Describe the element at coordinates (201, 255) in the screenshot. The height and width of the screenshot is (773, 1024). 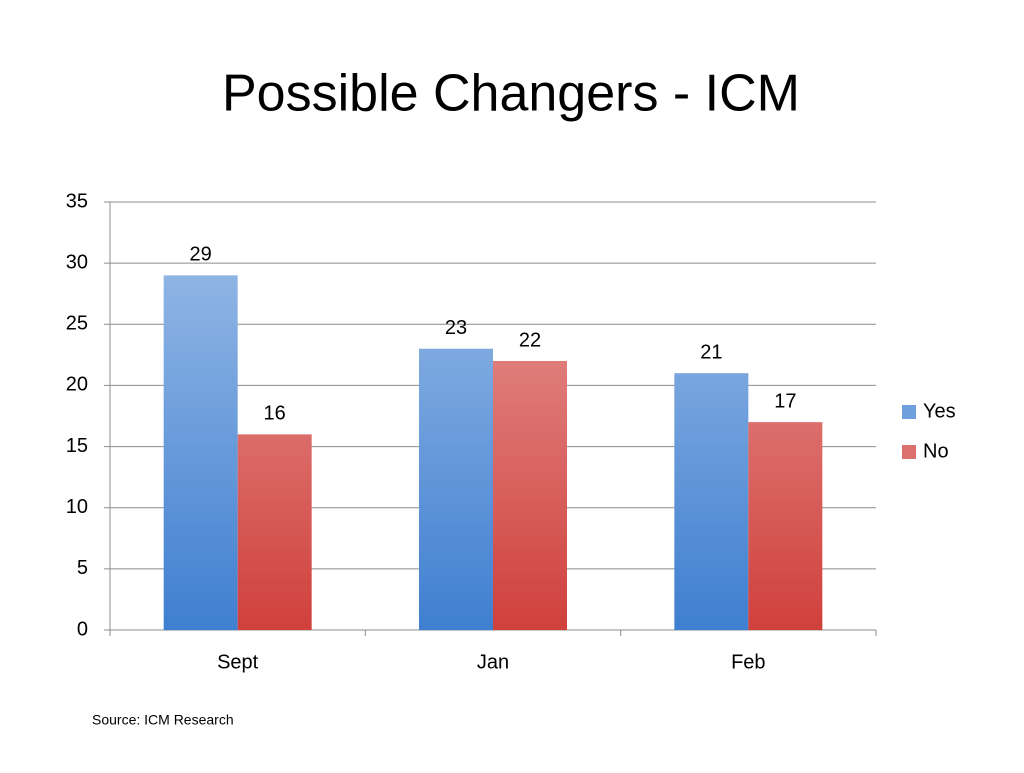
I see `data-label: 29` at that location.